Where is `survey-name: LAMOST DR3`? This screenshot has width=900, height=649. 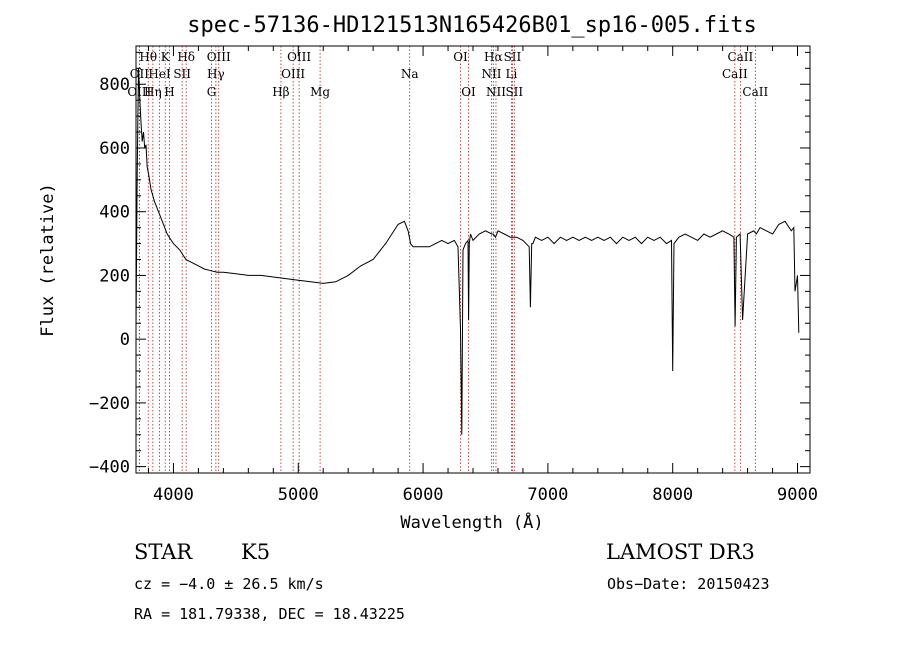
survey-name: LAMOST DR3 is located at coordinates (680, 552).